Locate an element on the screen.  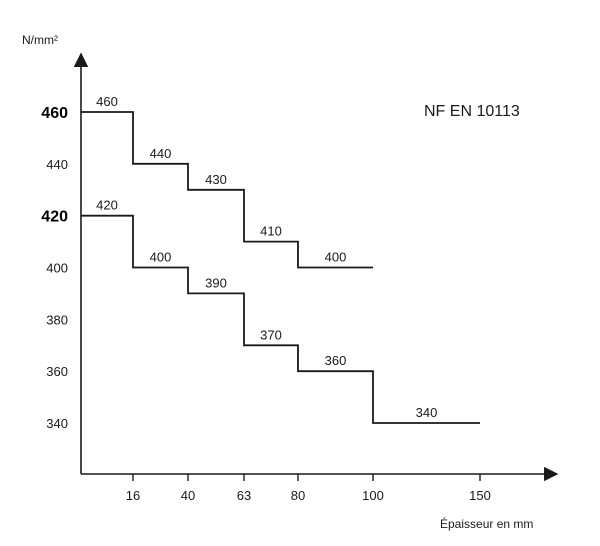
chart-annotation: NF EN 10113 is located at coordinates (472, 111).